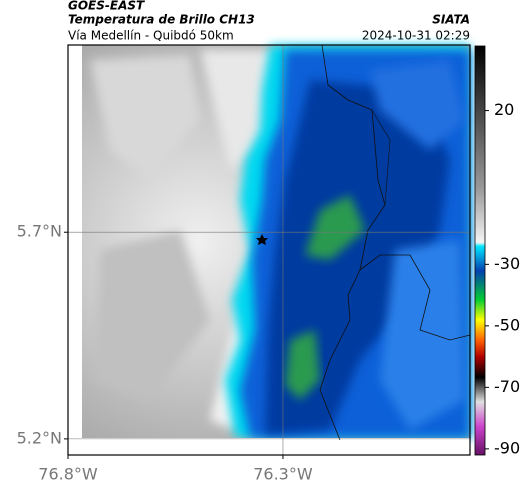  I want to click on timestamp: 2024-10-31 02:29, so click(416, 36).